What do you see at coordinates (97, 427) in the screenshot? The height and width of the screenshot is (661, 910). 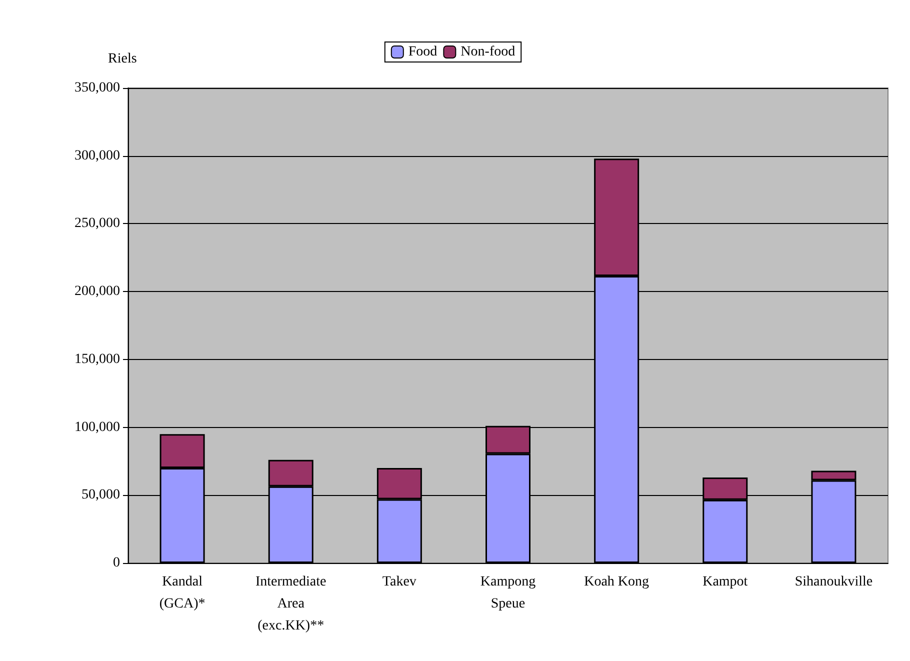 I see `y-tick-label: 100,000` at bounding box center [97, 427].